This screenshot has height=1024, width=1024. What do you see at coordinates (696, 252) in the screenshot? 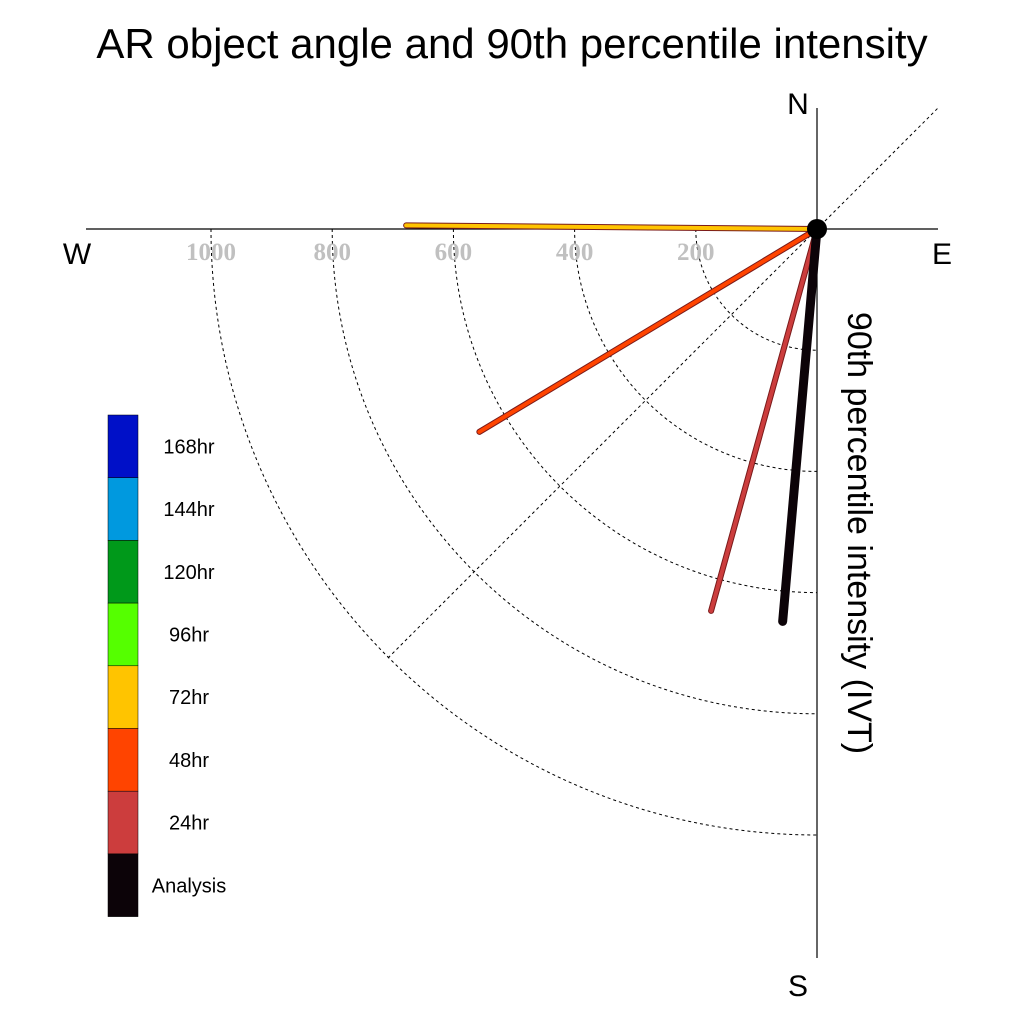
I see `radial-tick-label: 200` at bounding box center [696, 252].